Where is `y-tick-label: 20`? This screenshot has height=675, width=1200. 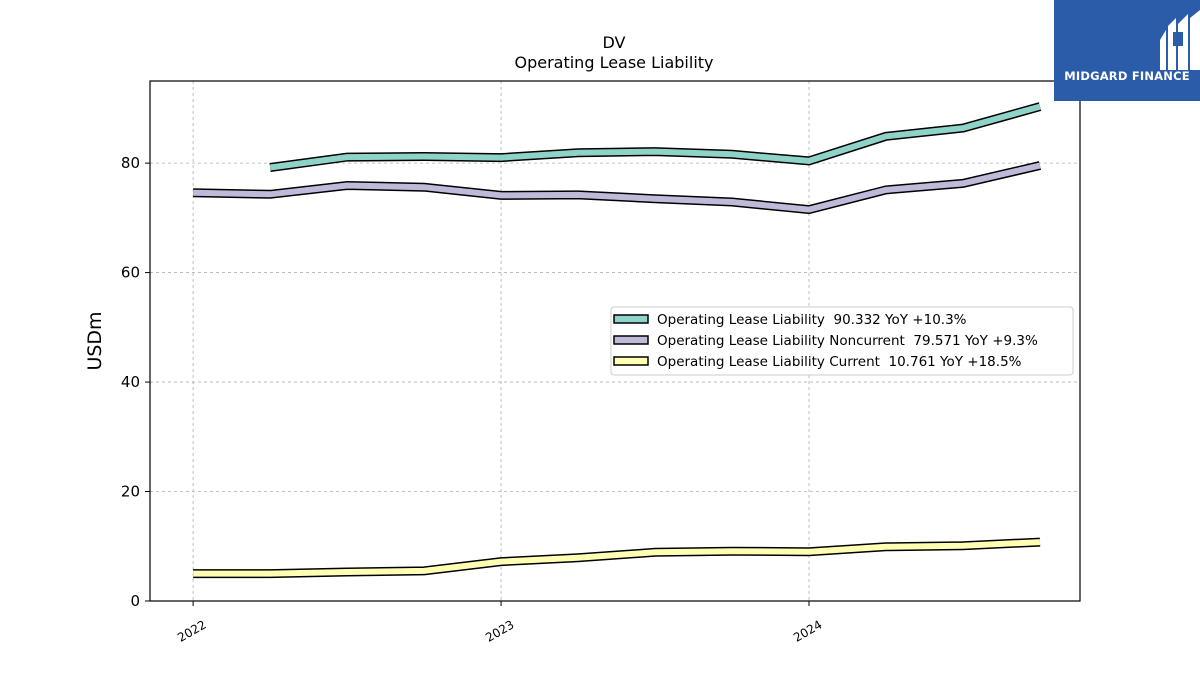
y-tick-label: 20 is located at coordinates (130, 492).